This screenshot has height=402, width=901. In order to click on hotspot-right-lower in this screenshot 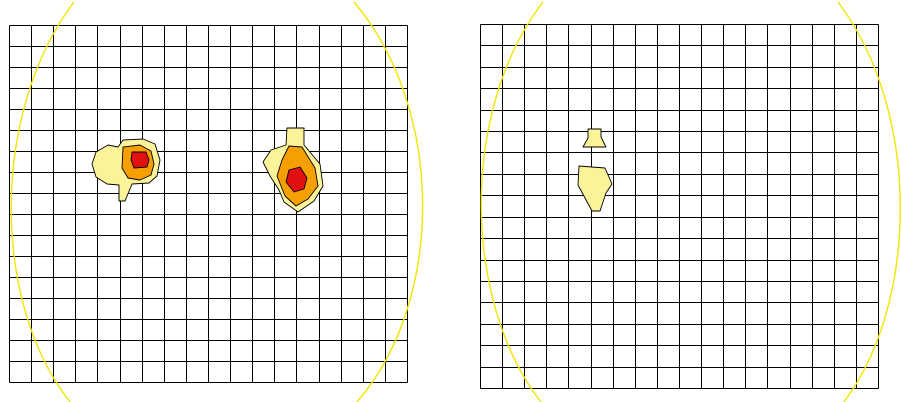, I will do `click(595, 188)`.